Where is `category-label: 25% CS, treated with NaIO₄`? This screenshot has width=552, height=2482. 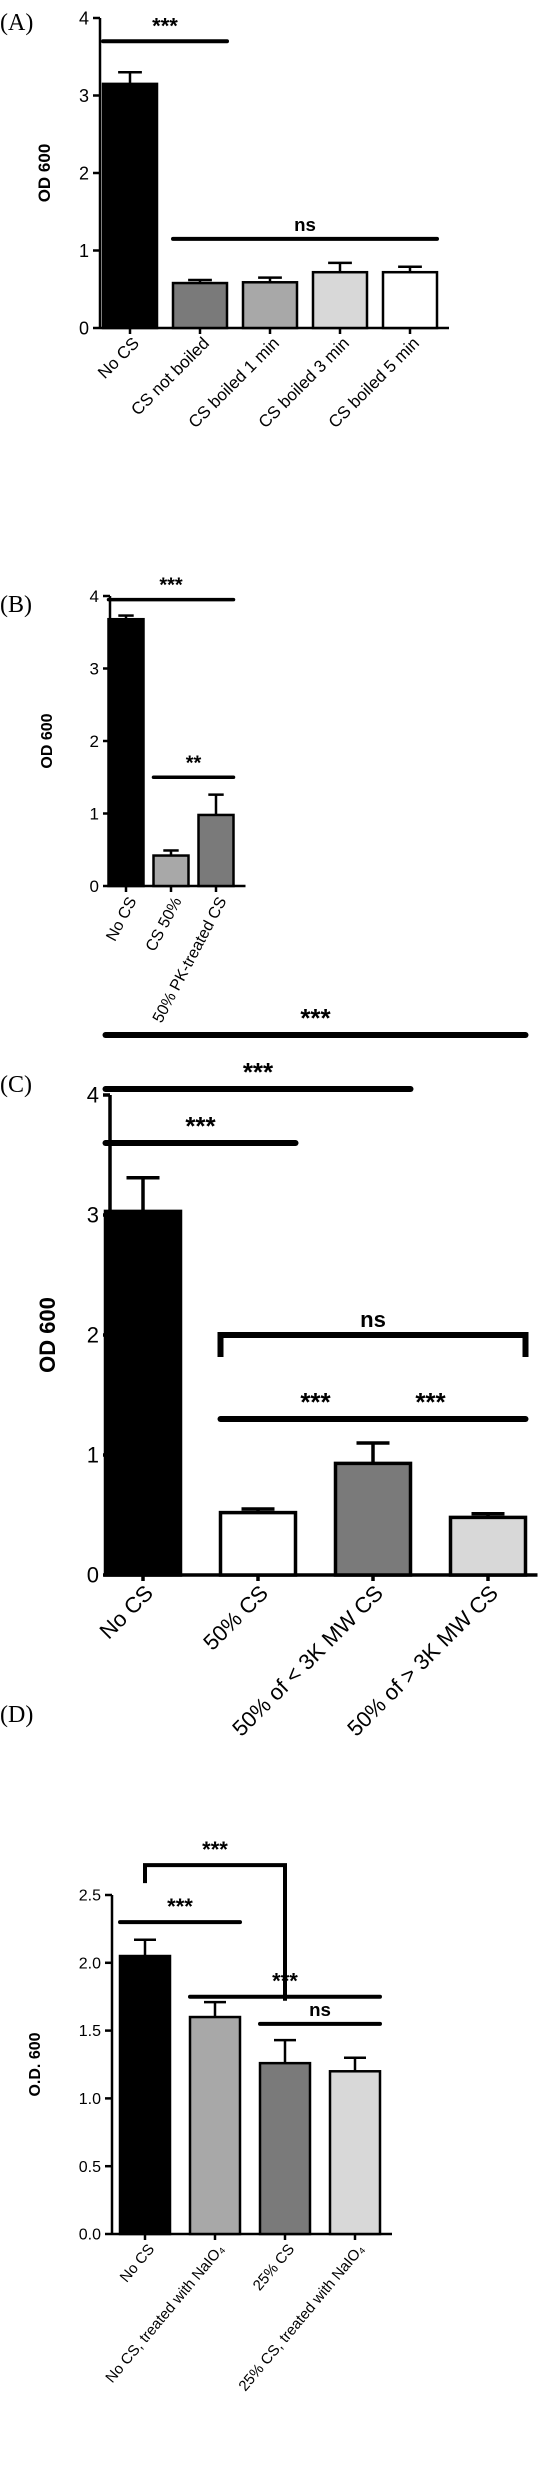 category-label: 25% CS, treated with NaIO₄ is located at coordinates (301, 2318).